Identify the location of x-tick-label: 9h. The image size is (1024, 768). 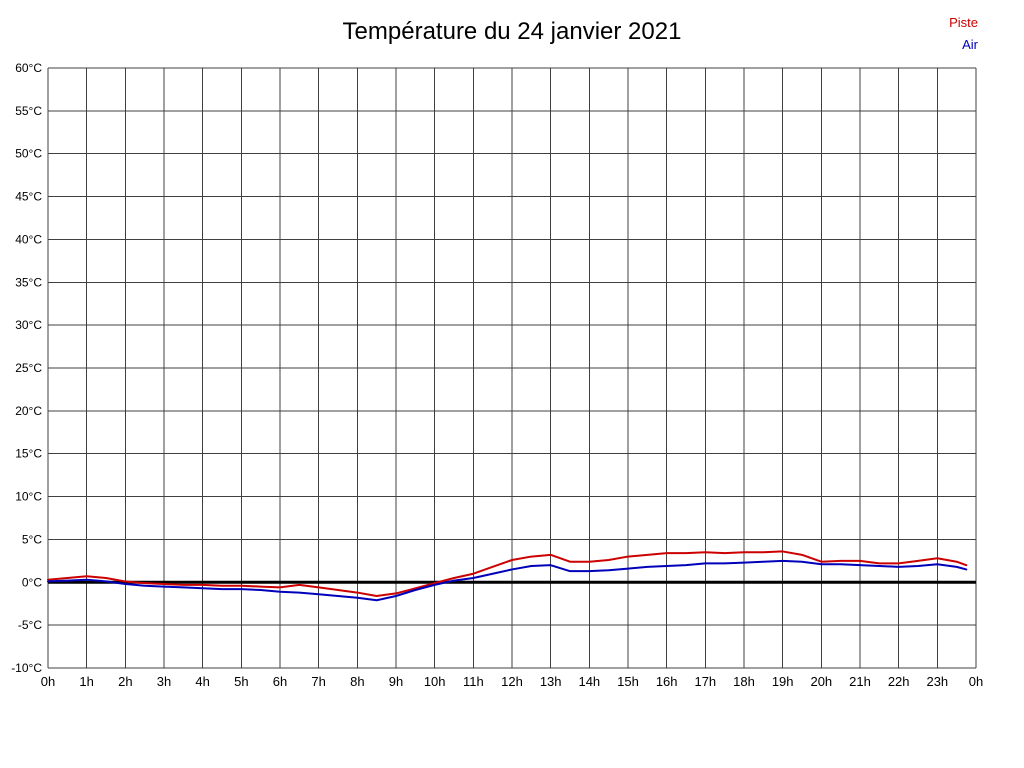
(396, 681).